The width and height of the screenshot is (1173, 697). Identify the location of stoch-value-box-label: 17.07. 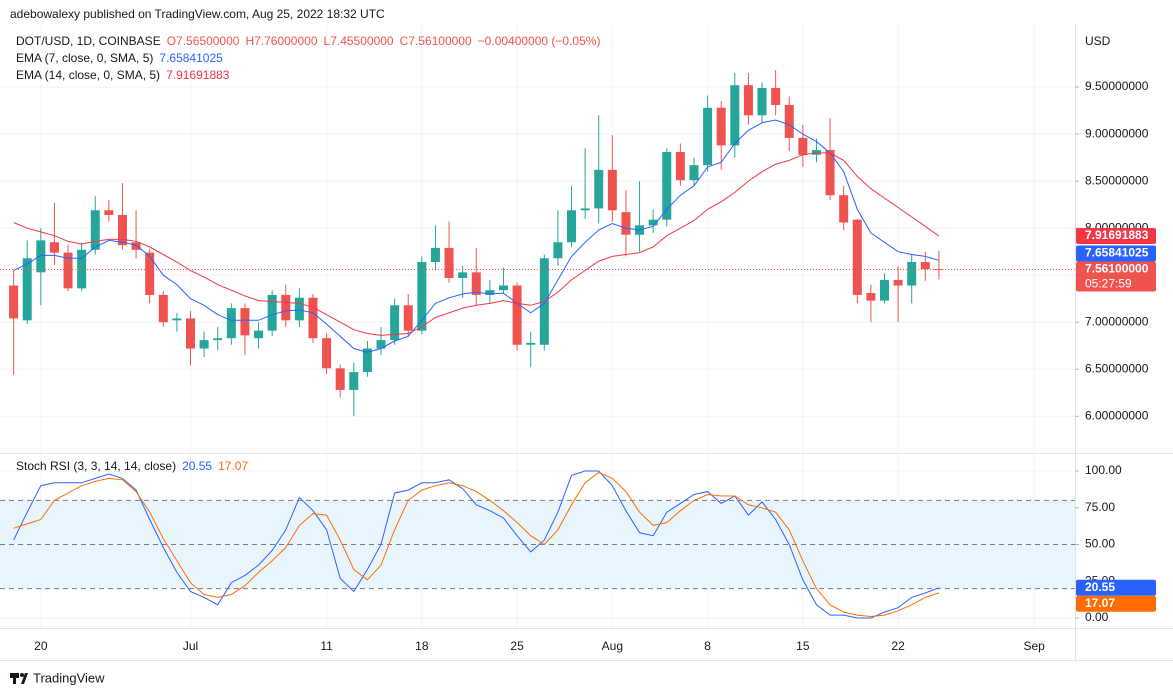
(1100, 603).